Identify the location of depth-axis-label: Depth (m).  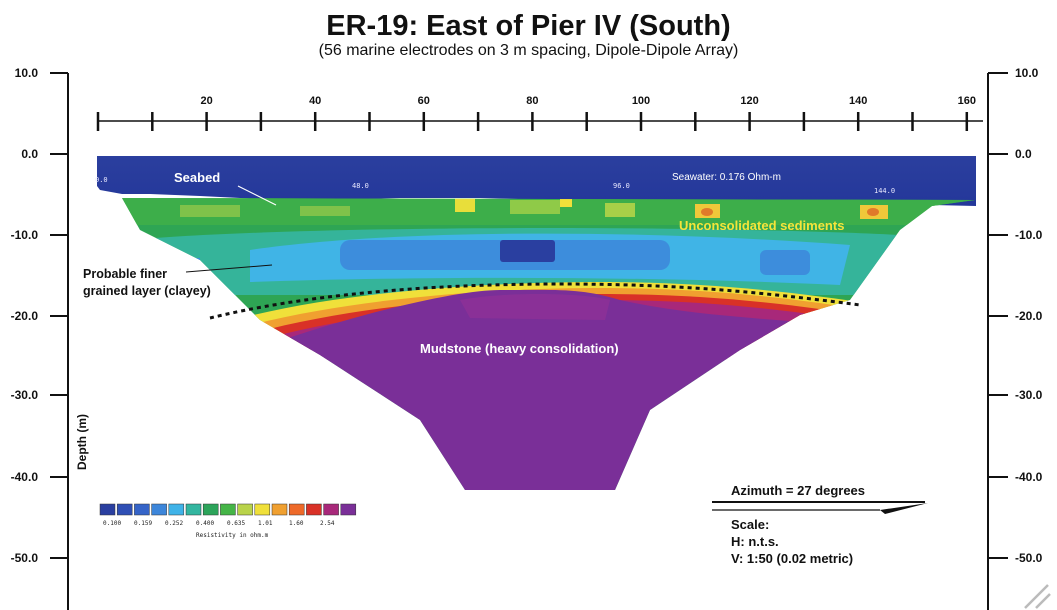
(82, 442).